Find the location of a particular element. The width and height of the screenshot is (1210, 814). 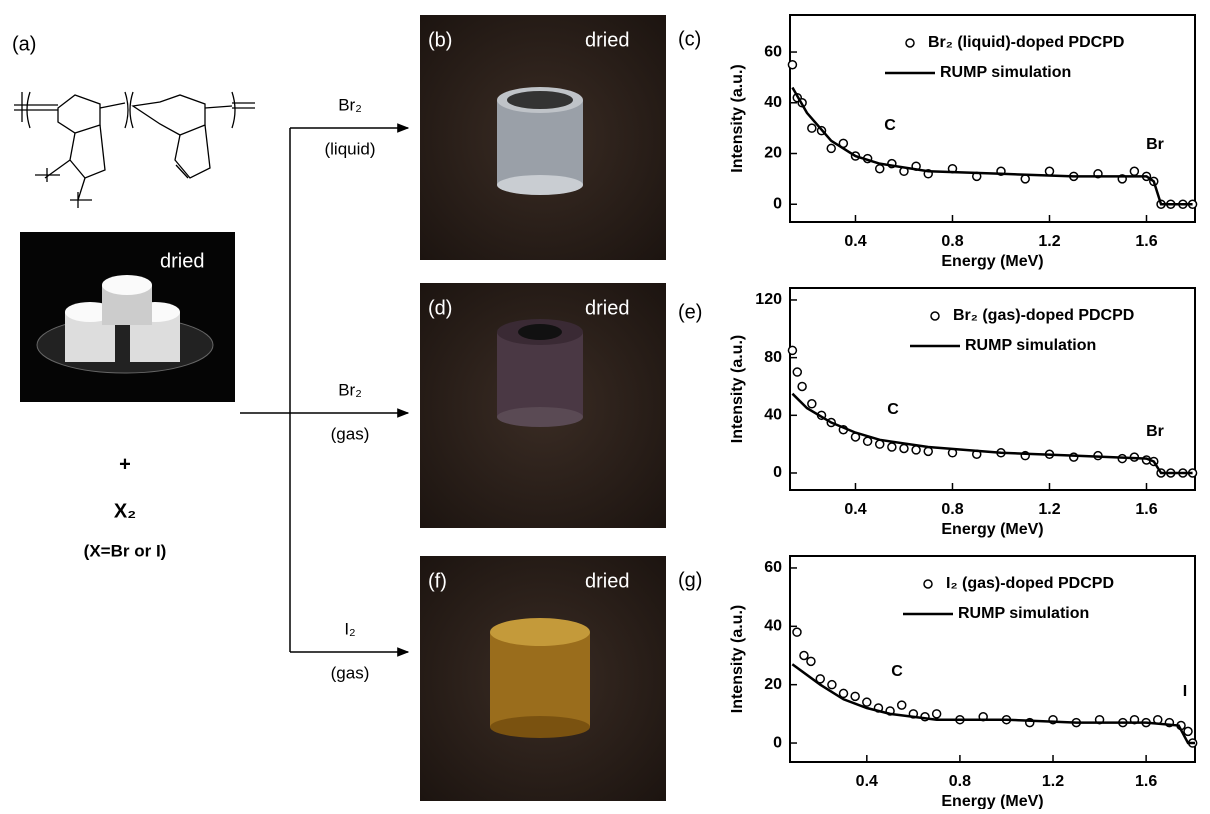

panel-label: (c) is located at coordinates (689, 39).